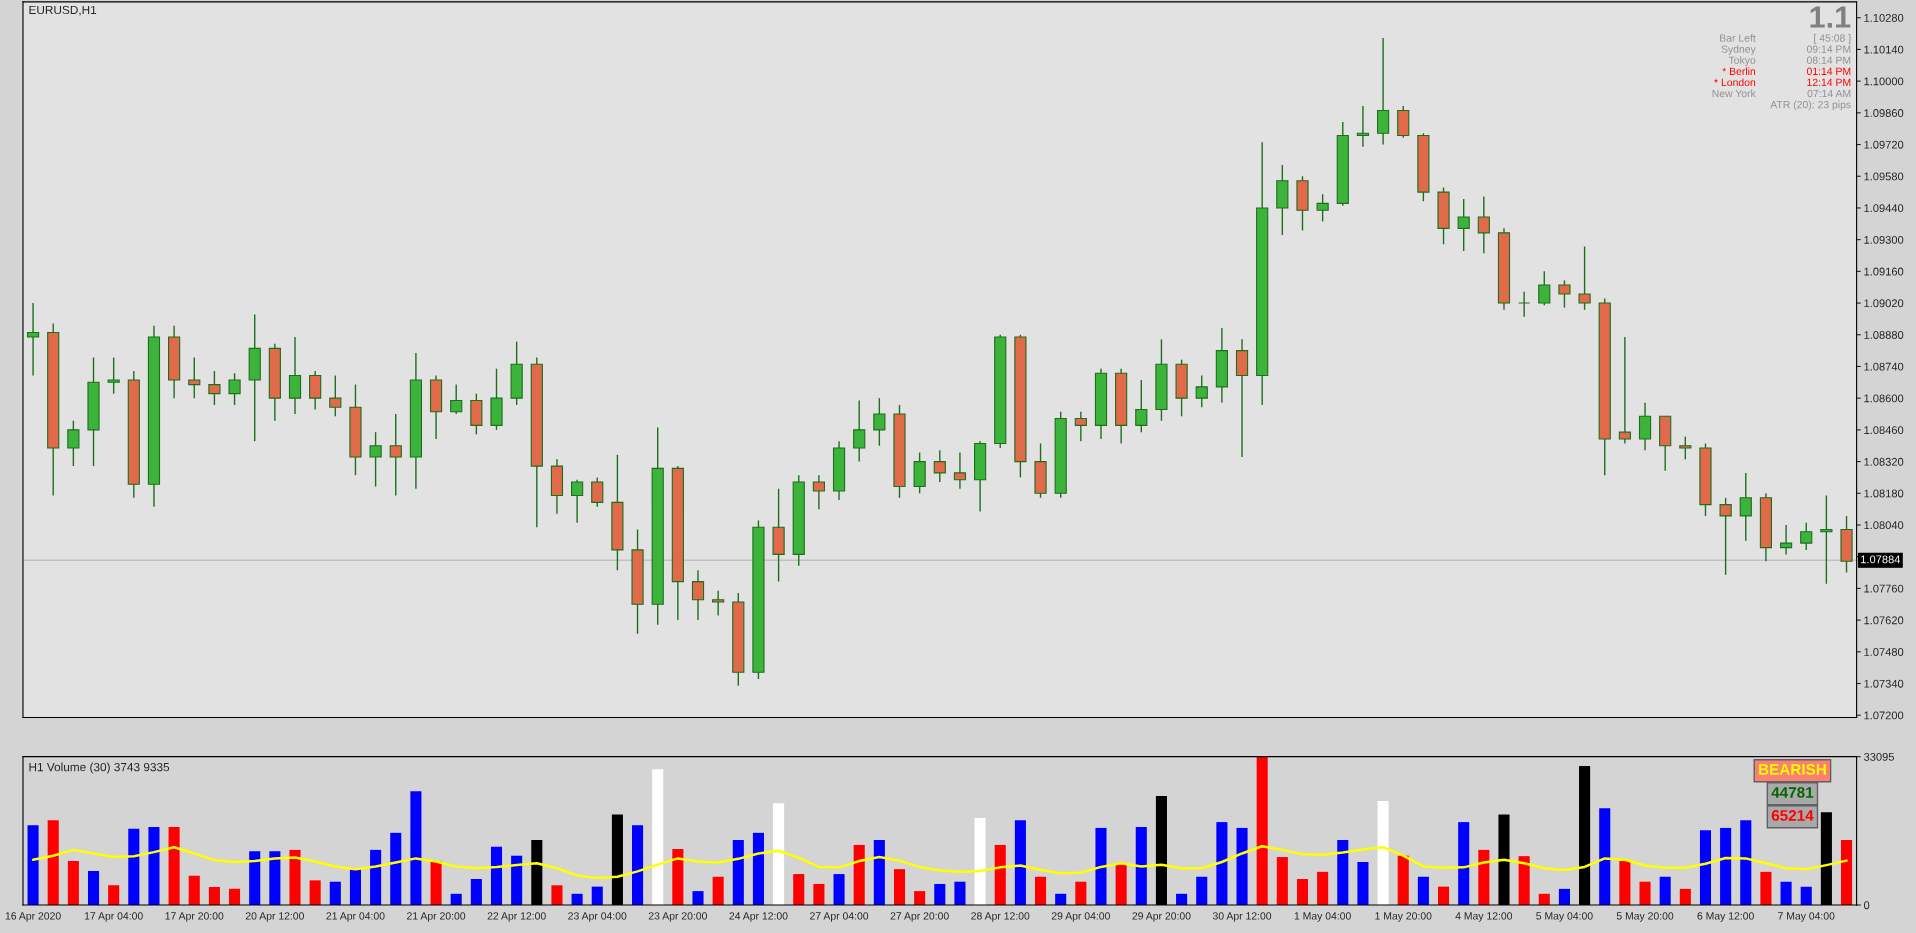 The height and width of the screenshot is (933, 1916). I want to click on x-tick-label: 24 Apr 12:00, so click(758, 917).